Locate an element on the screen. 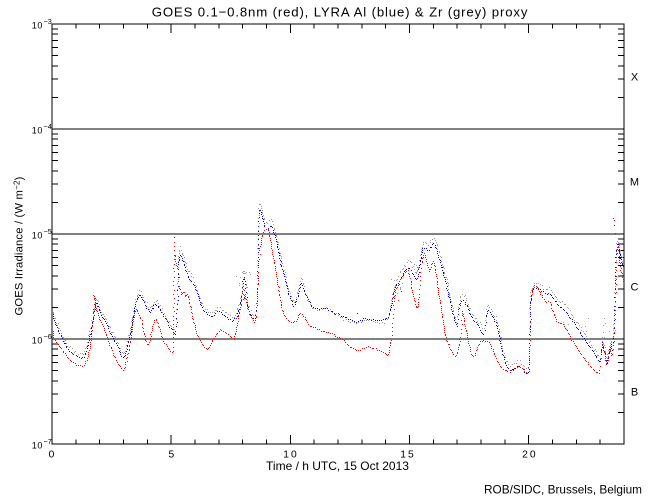 The image size is (650, 500). svg-text: −6 is located at coordinates (48, 336).